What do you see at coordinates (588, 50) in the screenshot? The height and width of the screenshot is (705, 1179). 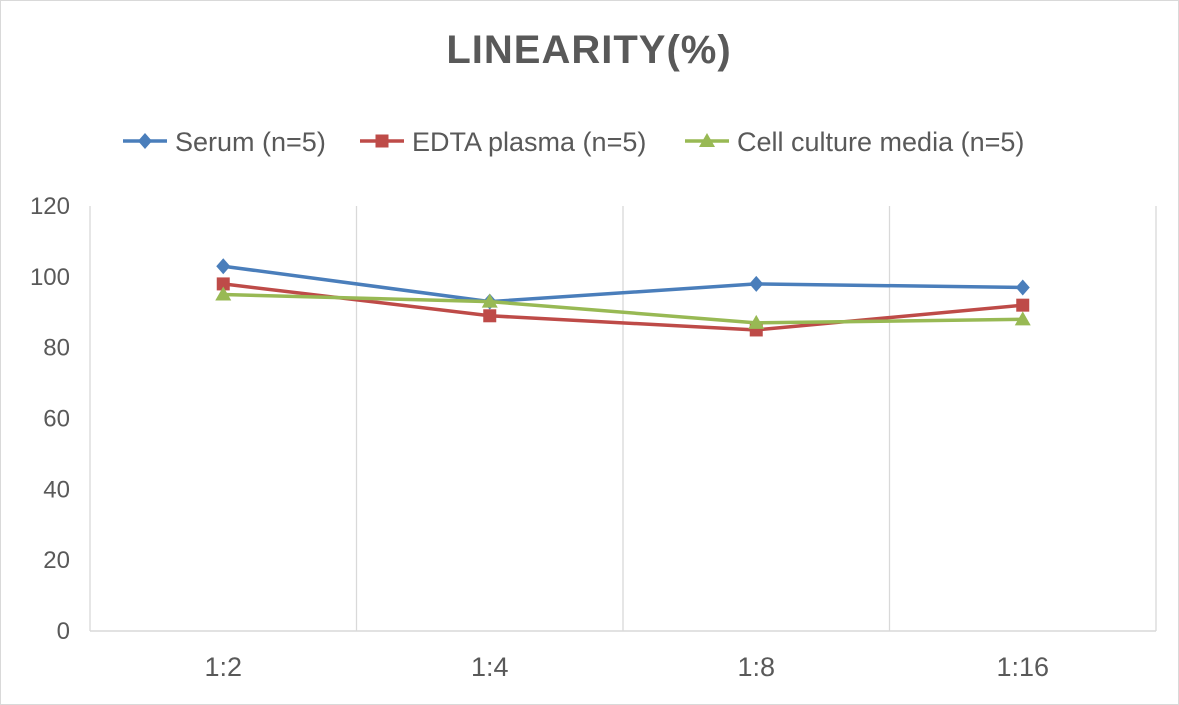 I see `chart-title: LINEARITY(%)` at bounding box center [588, 50].